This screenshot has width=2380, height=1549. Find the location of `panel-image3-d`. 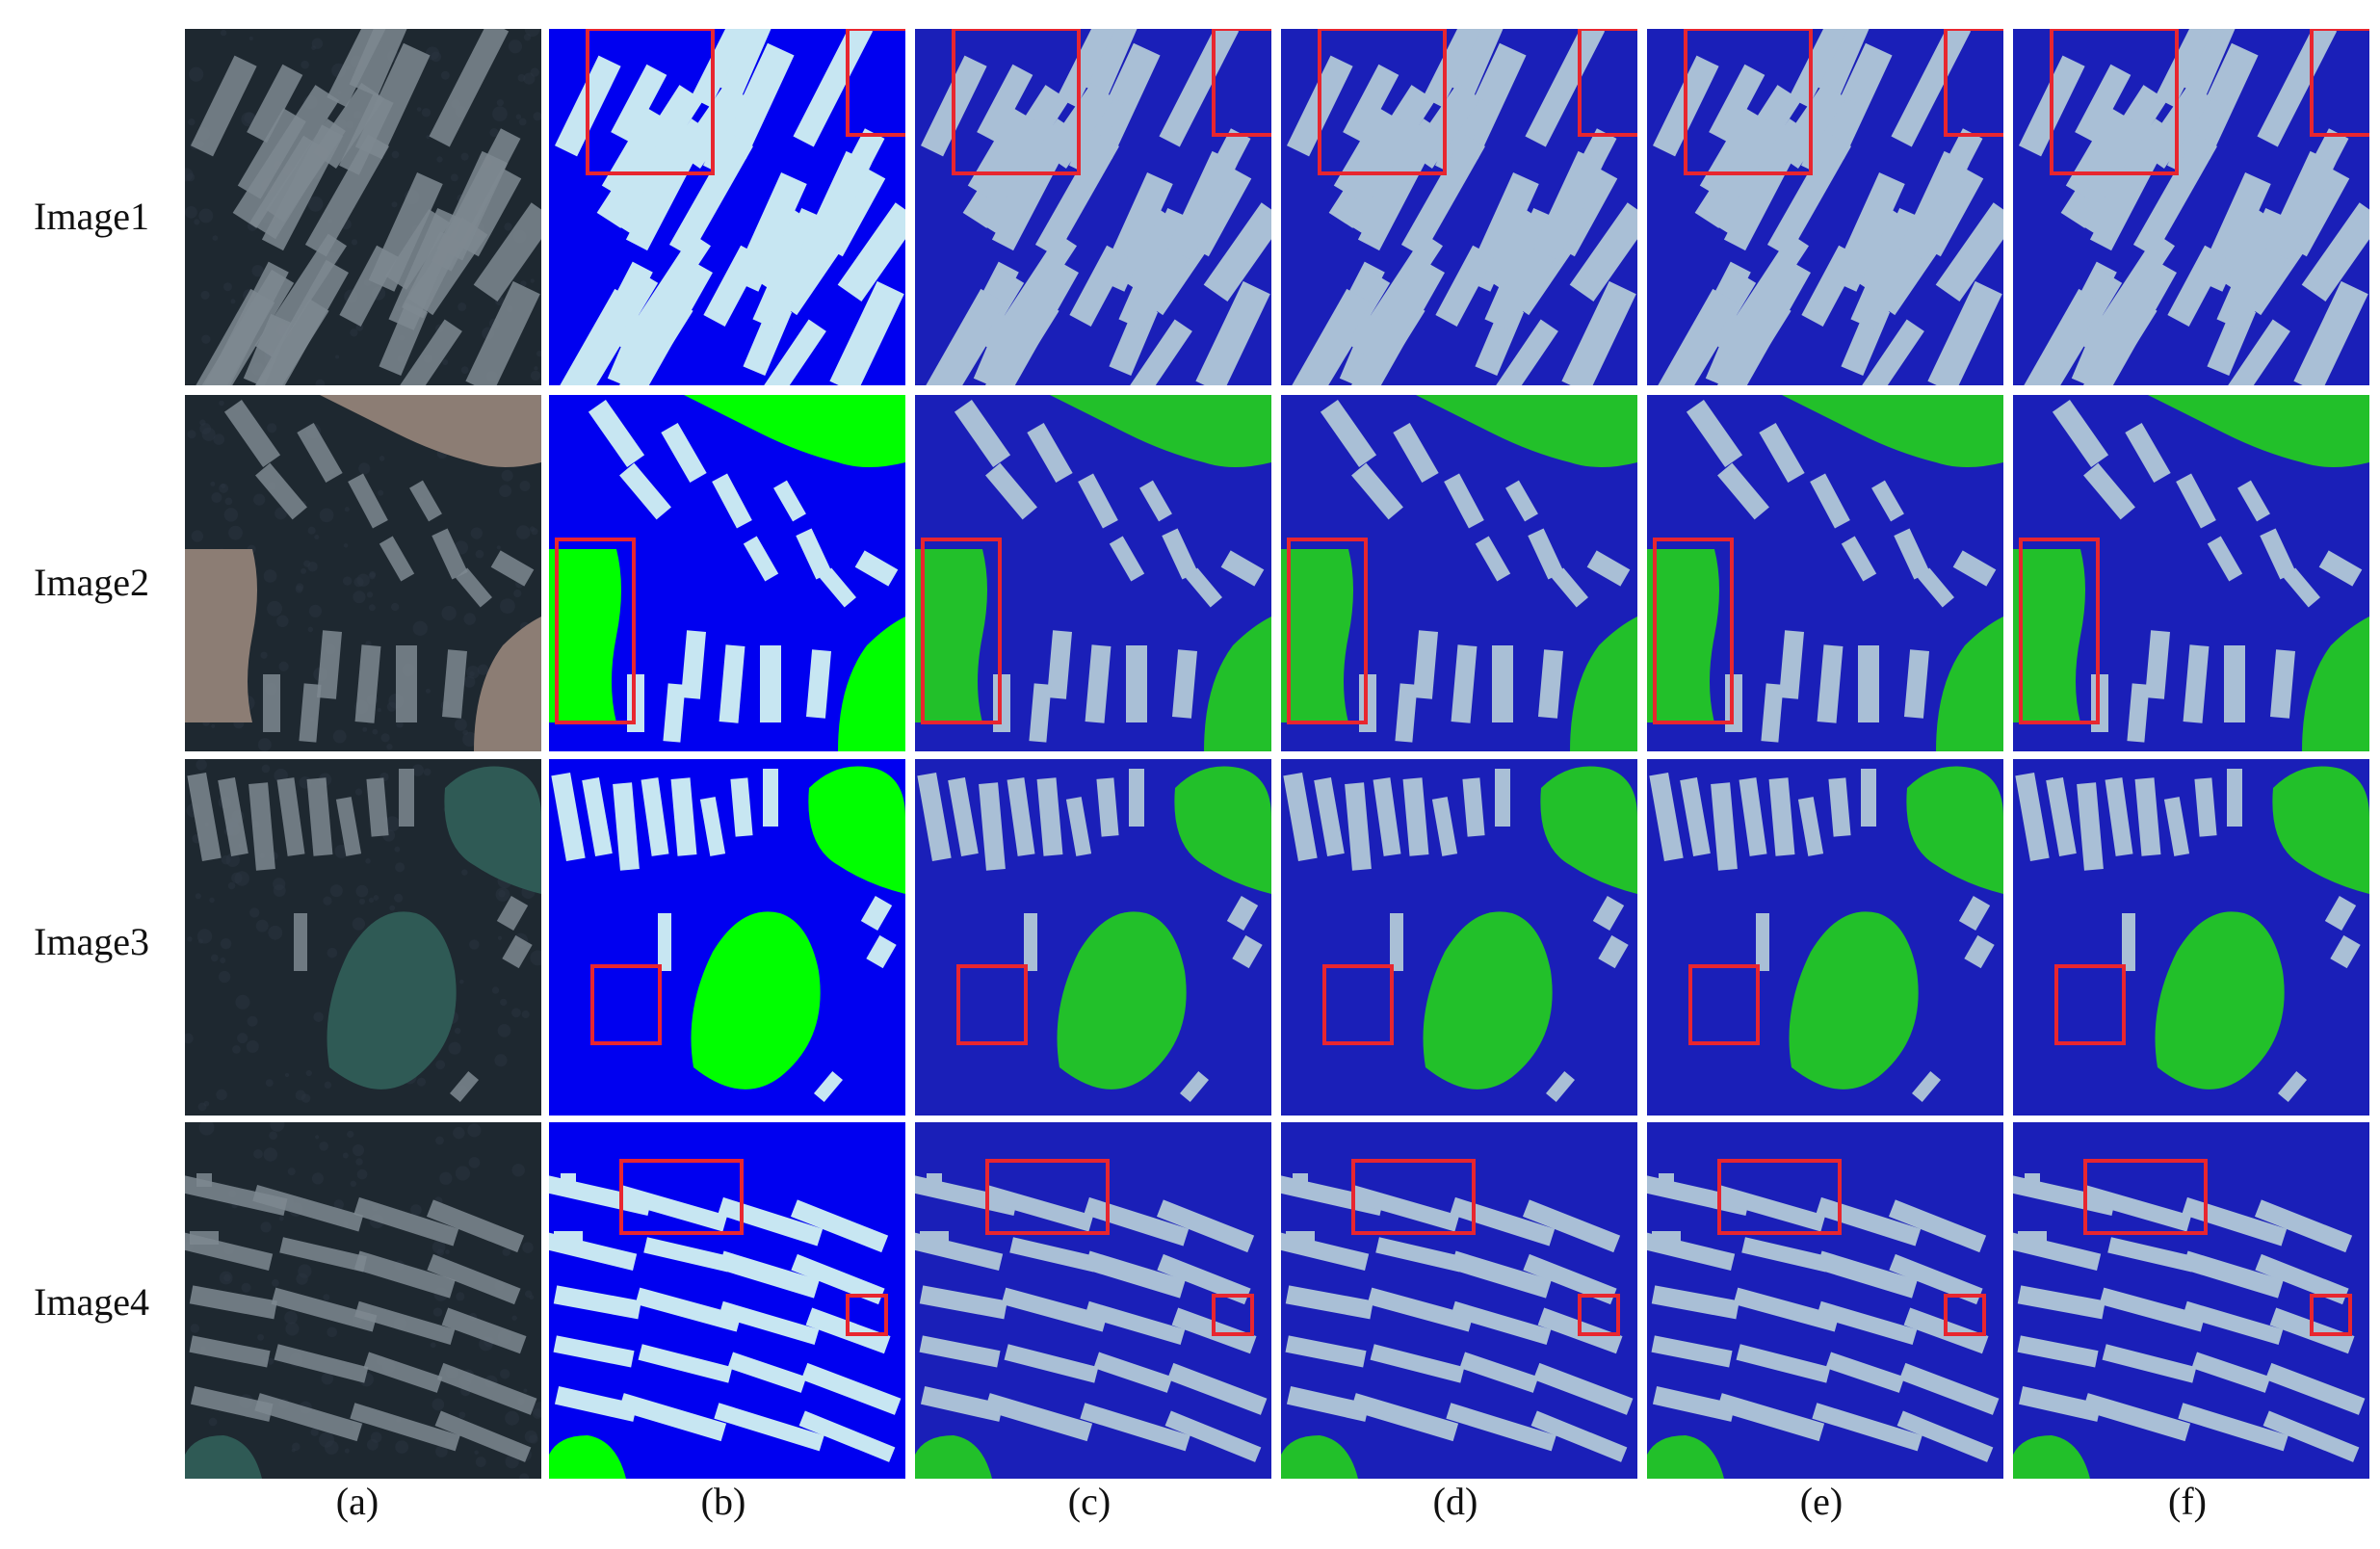

panel-image3-d is located at coordinates (1459, 937).